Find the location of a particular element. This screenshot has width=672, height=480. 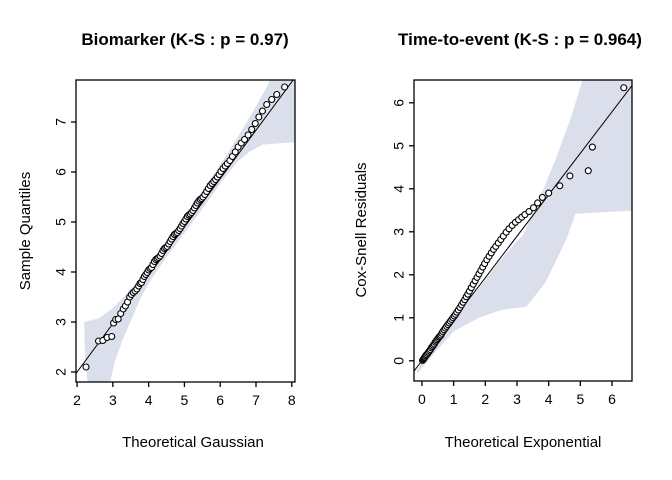

biomarker-x-axis-title: Theoretical Gaussian is located at coordinates (193, 442).